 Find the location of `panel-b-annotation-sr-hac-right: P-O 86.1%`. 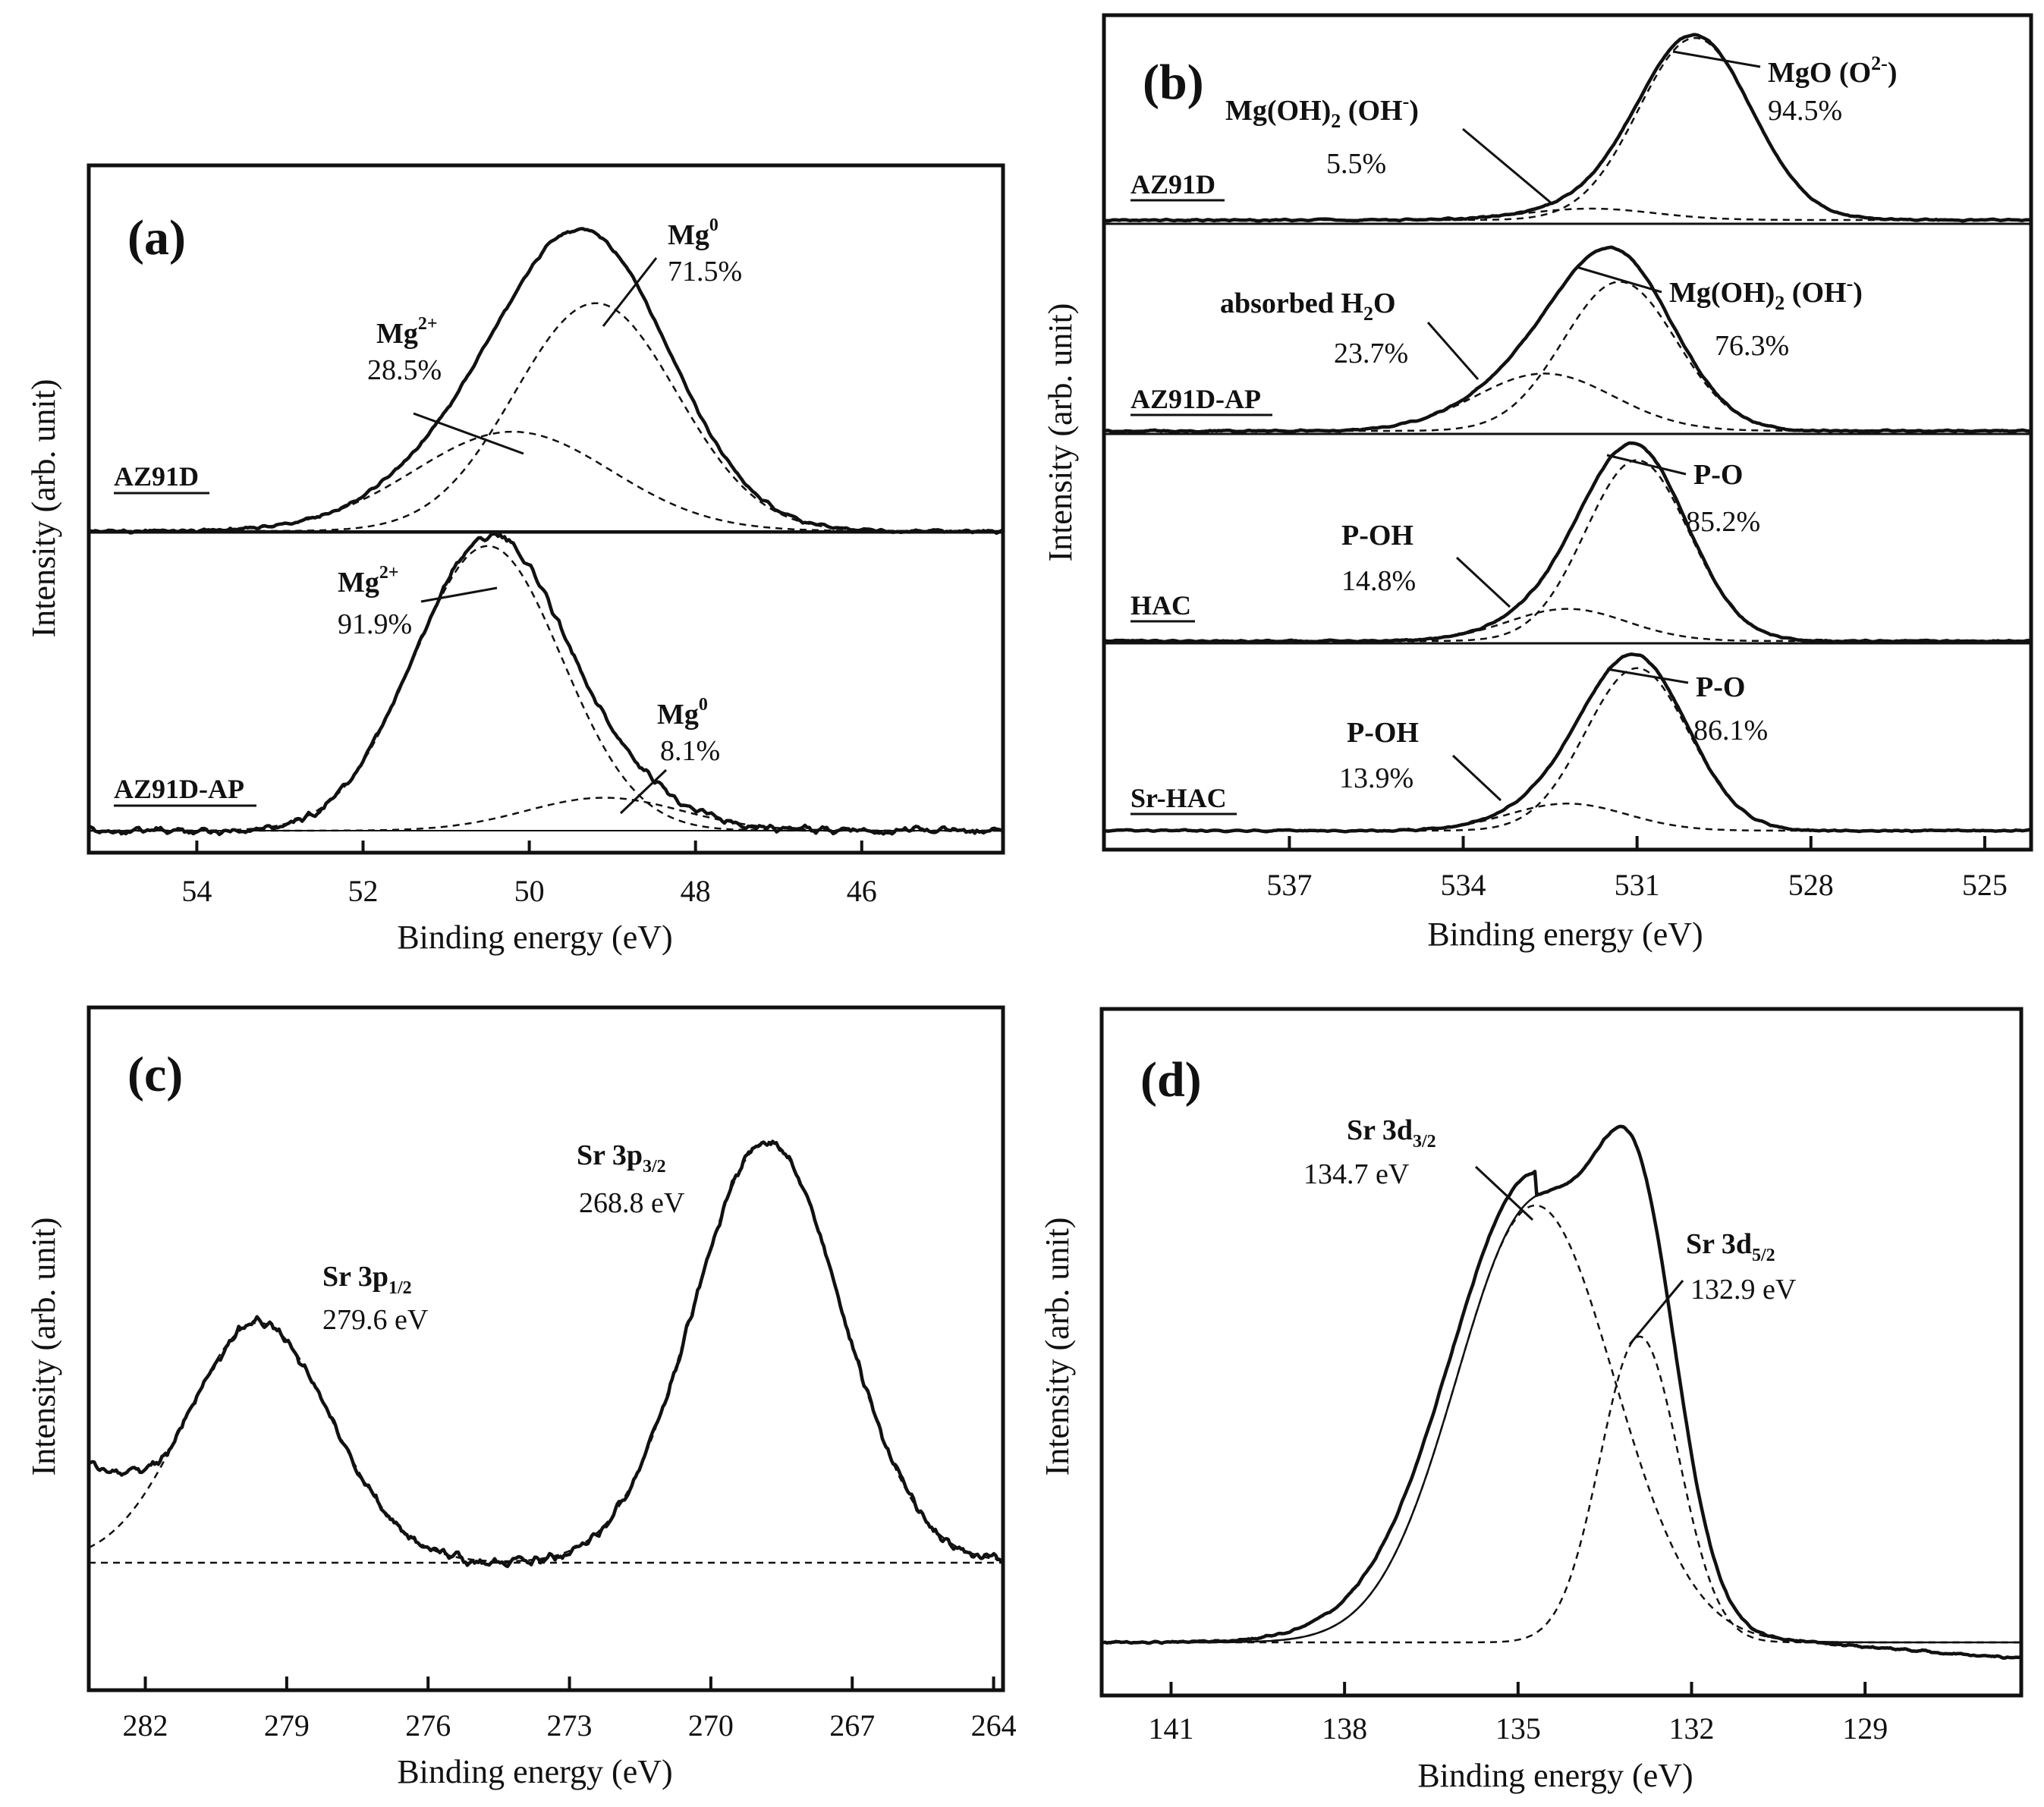

panel-b-annotation-sr-hac-right: P-O 86.1% is located at coordinates (1687, 707).